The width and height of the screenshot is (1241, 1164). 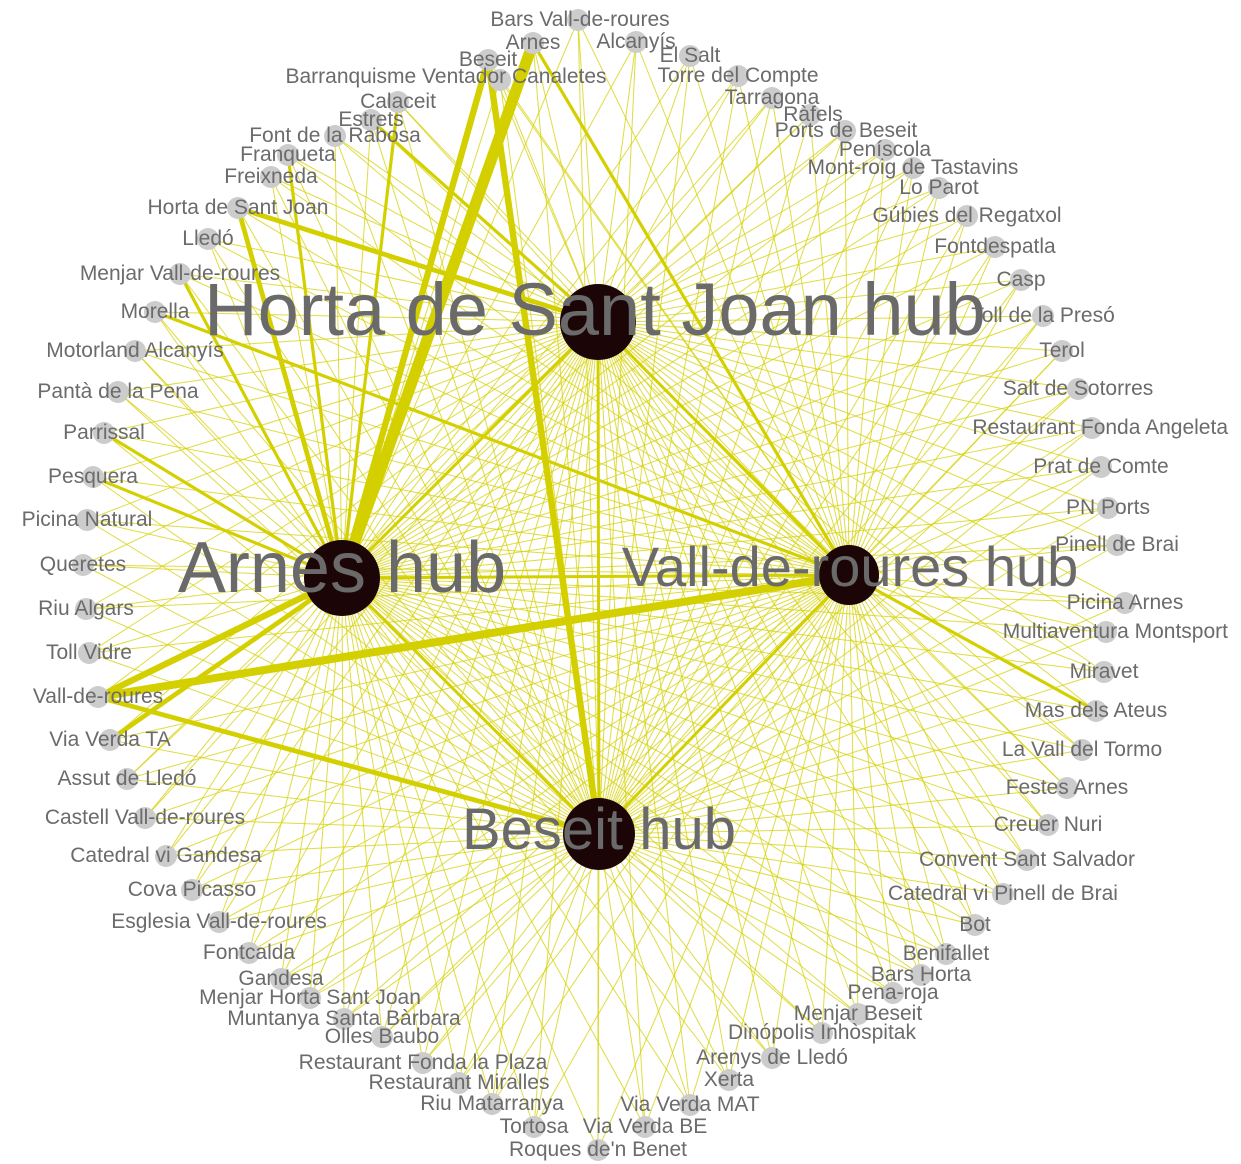 I want to click on node-picina-natural, so click(x=87, y=520).